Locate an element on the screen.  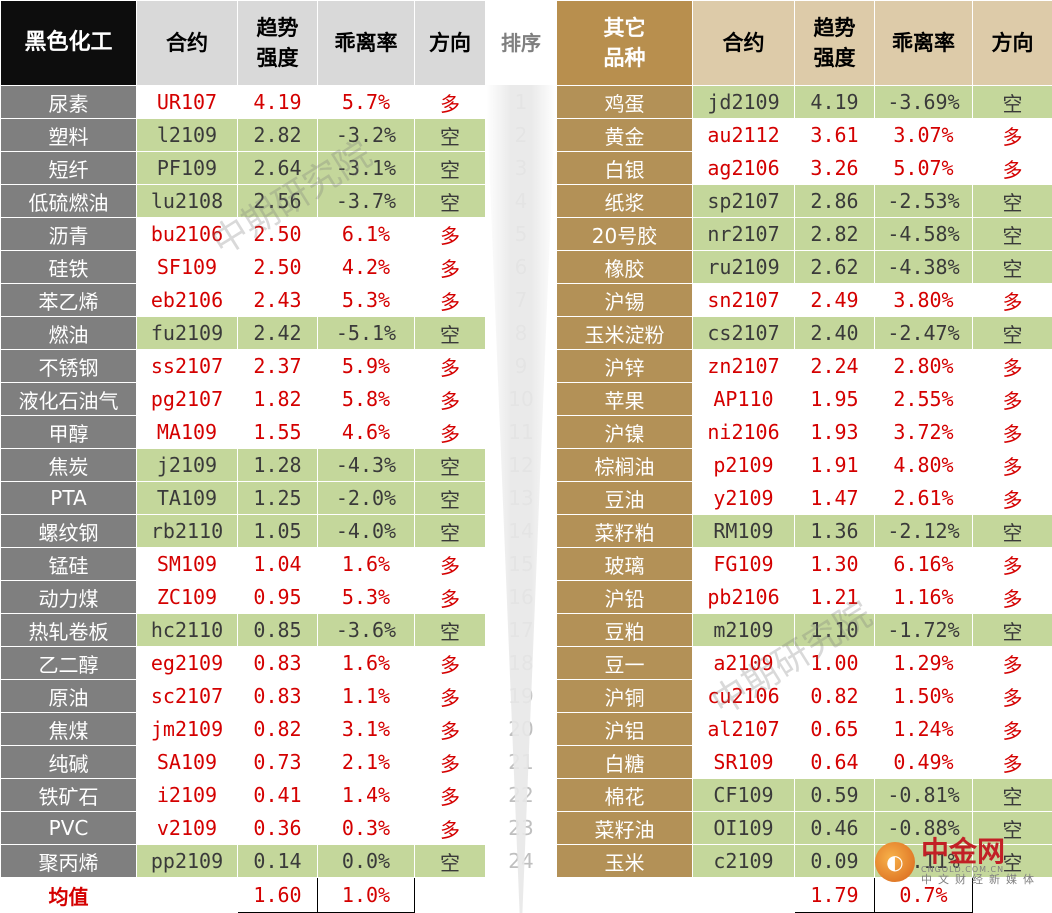
table-row: 苯乙烯 eb2106 2.43 5.3% 多 7 沪锡 sn2107 2.49 3.80% 多 is located at coordinates (526, 300).